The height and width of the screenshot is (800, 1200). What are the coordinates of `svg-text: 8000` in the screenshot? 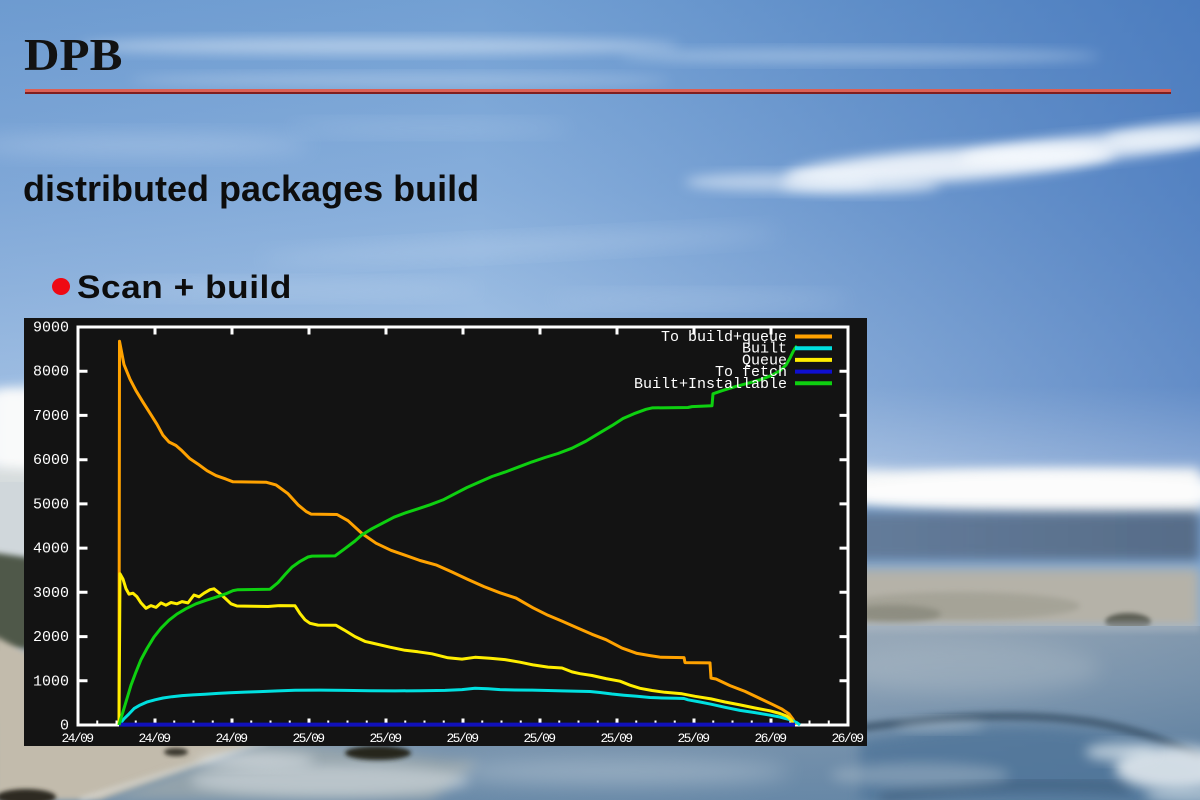 It's located at (51, 372).